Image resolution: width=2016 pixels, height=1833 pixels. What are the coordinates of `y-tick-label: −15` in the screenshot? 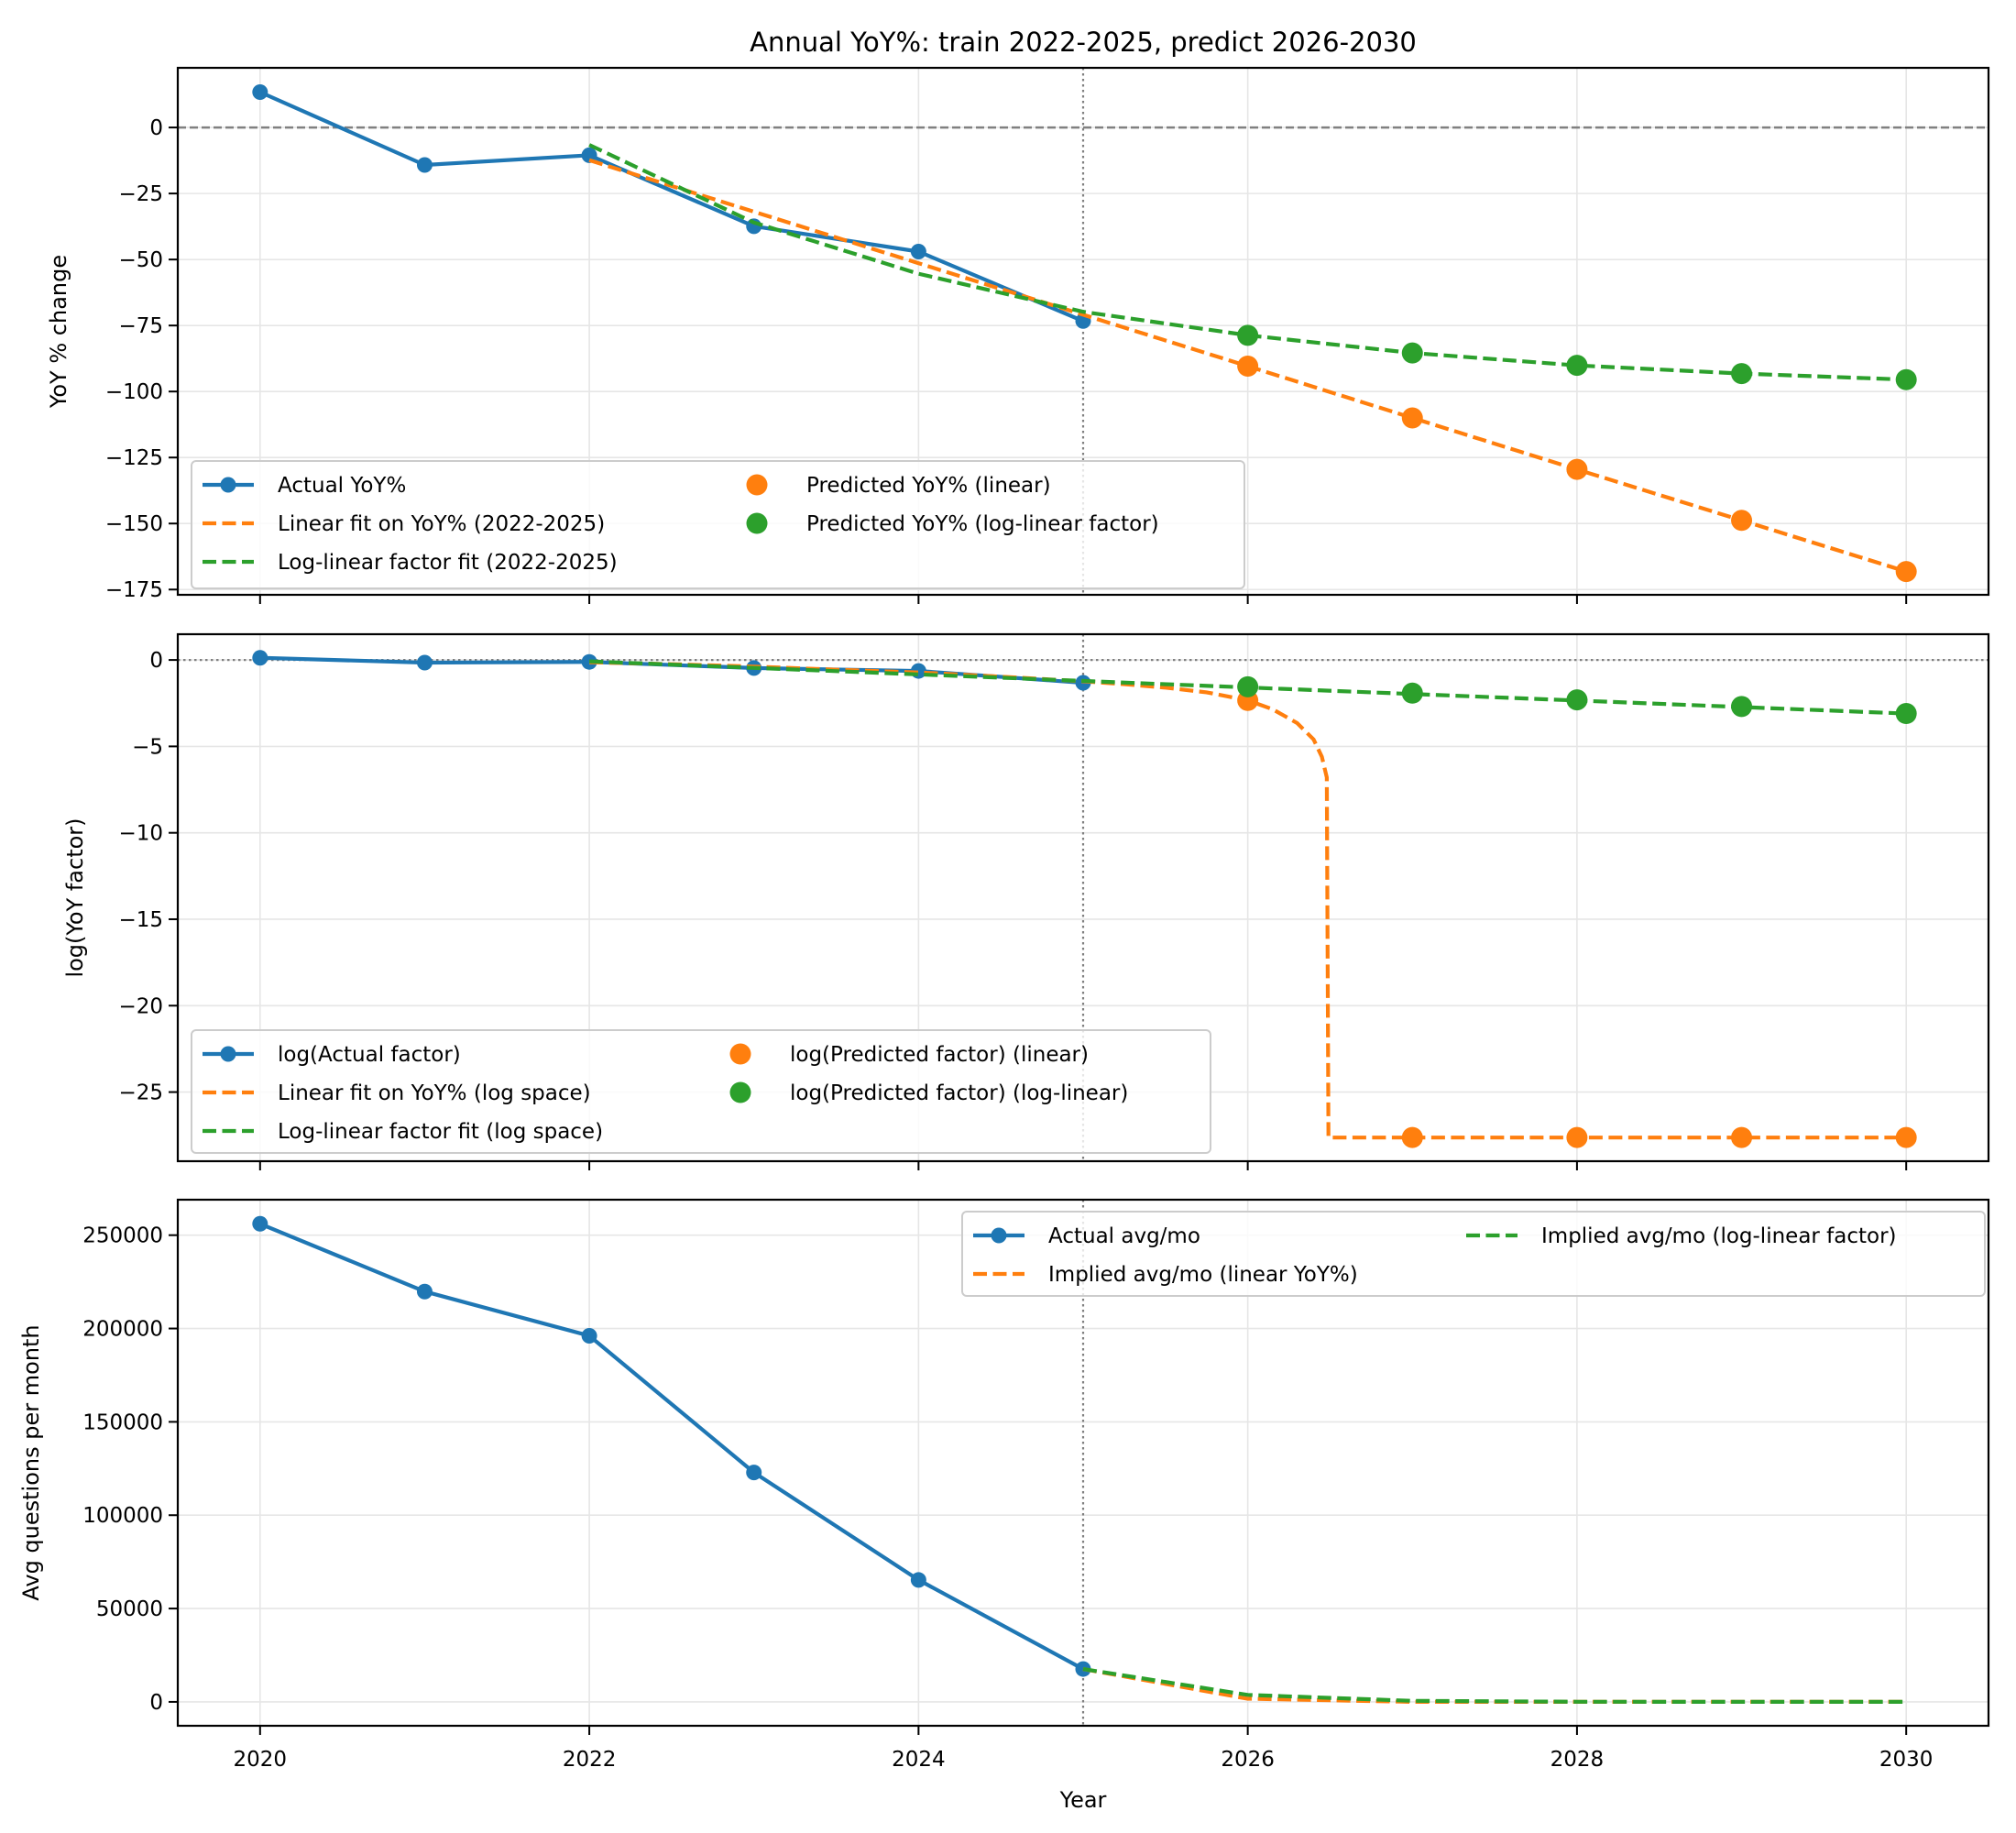 It's located at (140, 920).